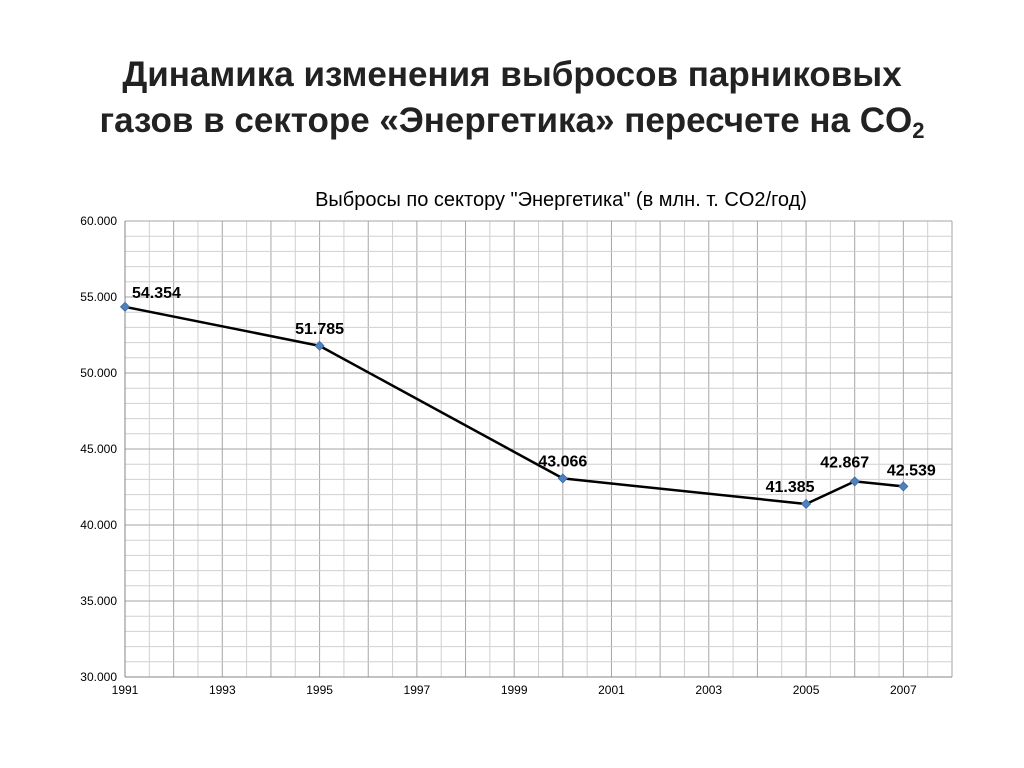 This screenshot has height=768, width=1024. What do you see at coordinates (98, 677) in the screenshot?
I see `y-tick-label: 30.000` at bounding box center [98, 677].